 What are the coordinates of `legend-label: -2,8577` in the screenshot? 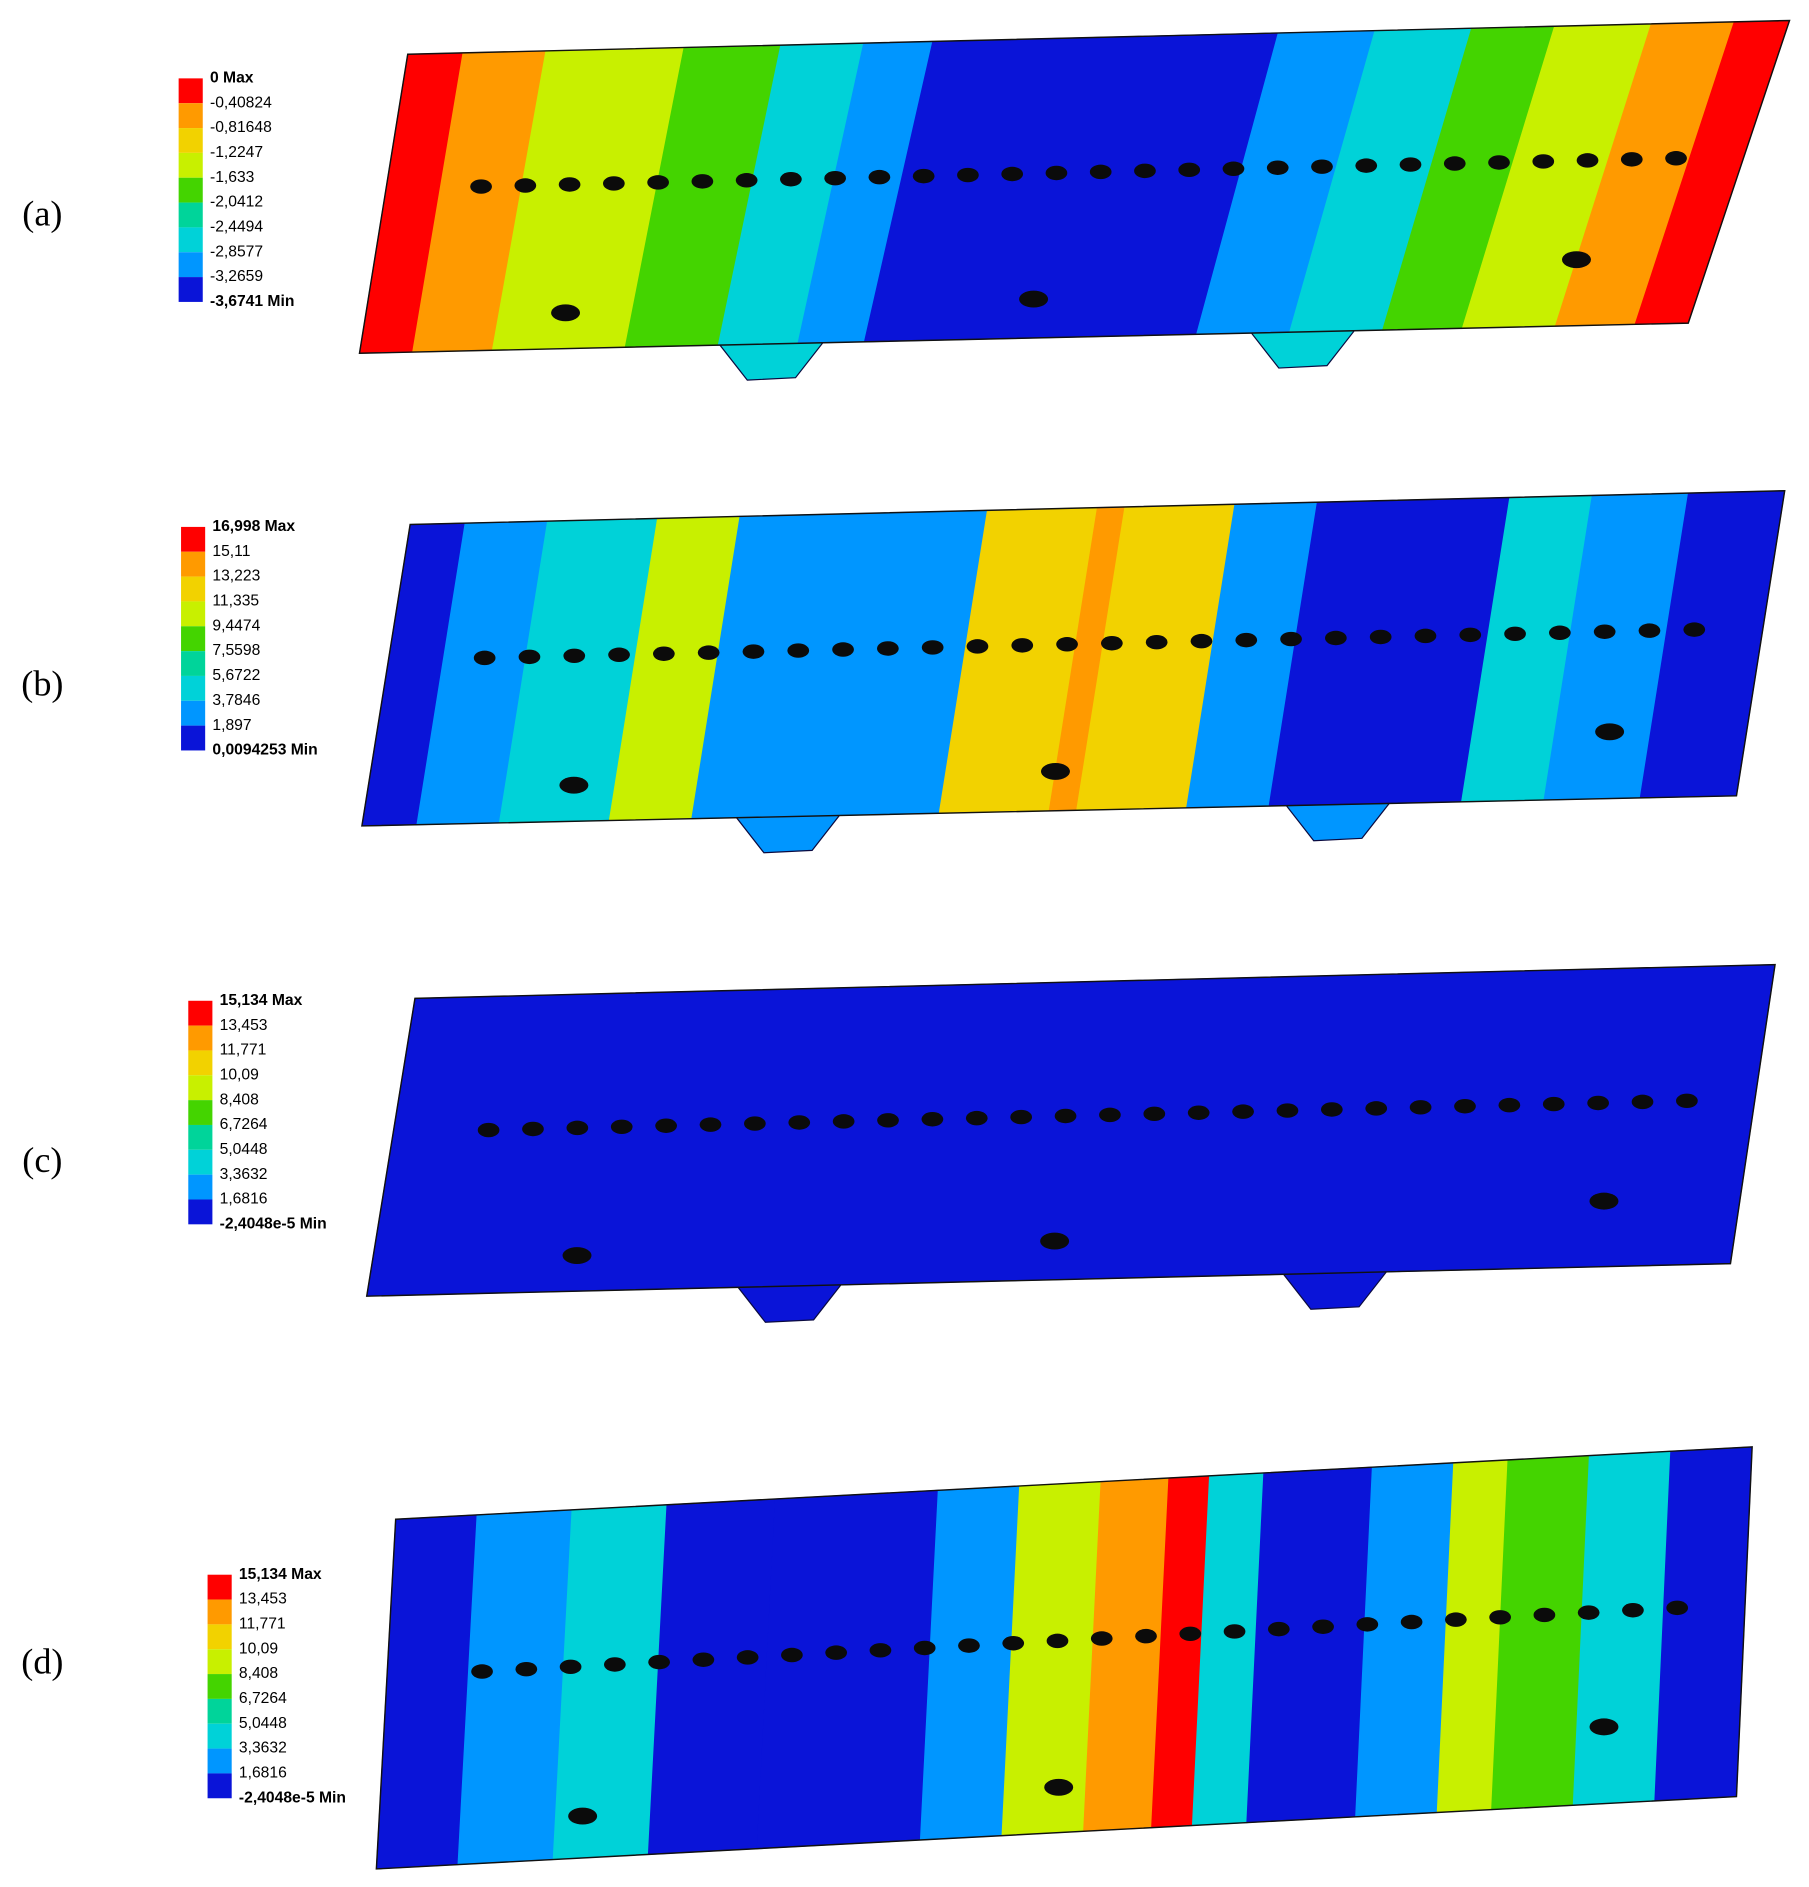 It's located at (236, 251).